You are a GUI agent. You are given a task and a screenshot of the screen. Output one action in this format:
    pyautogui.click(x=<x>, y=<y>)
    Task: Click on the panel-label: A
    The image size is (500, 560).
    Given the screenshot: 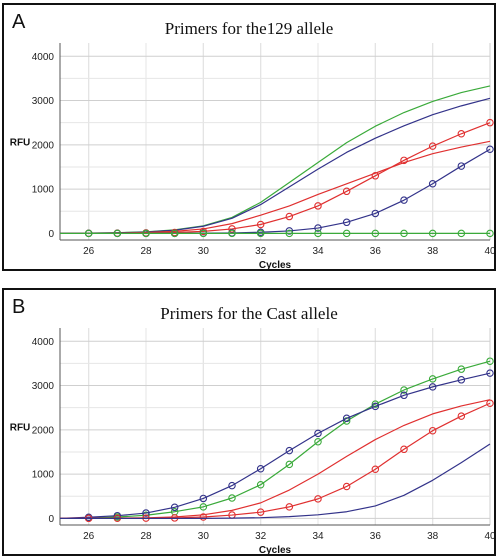 What is the action you would take?
    pyautogui.click(x=19, y=22)
    